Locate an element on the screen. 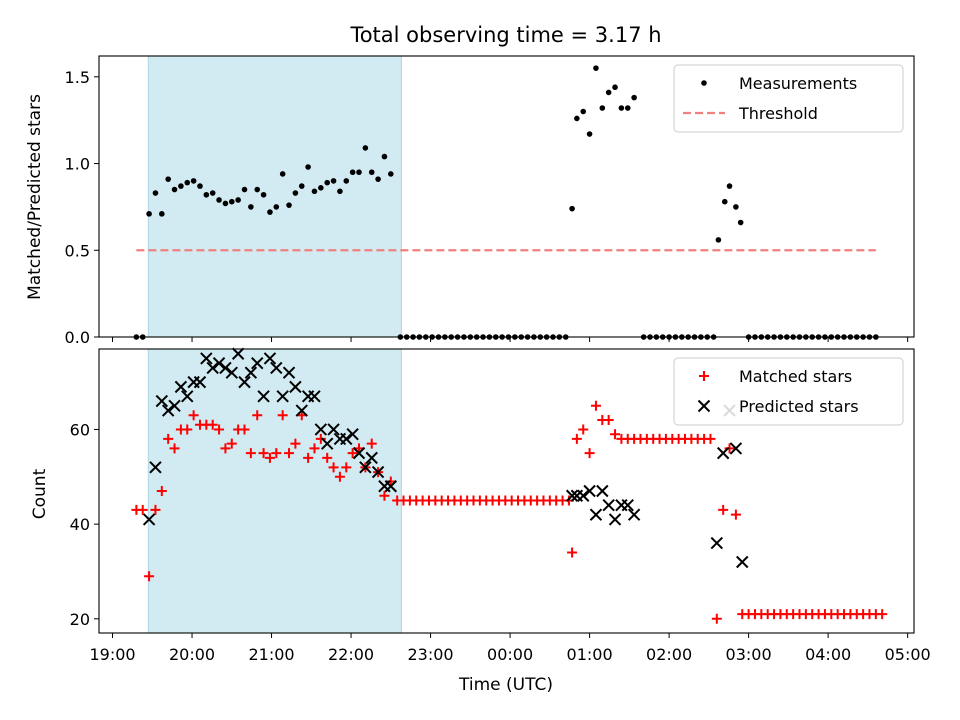 The image size is (960, 720). x-tick-label: 23:00 is located at coordinates (431, 654).